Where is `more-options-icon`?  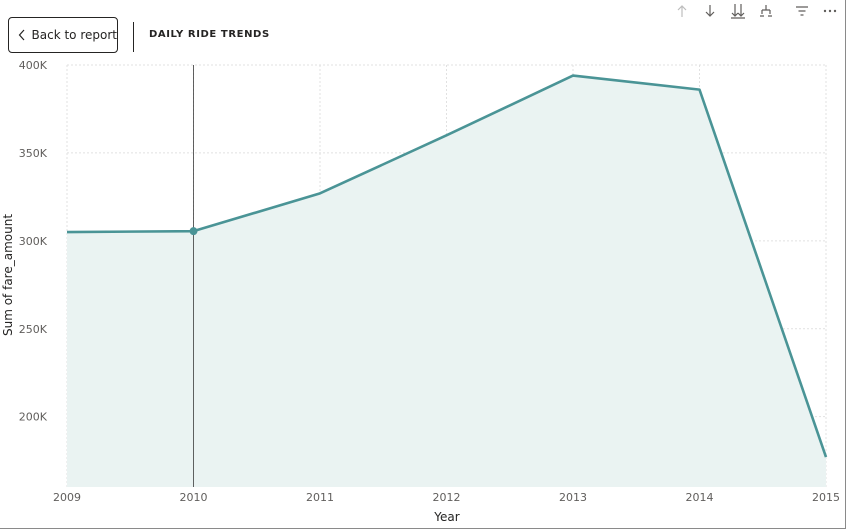 more-options-icon is located at coordinates (830, 11).